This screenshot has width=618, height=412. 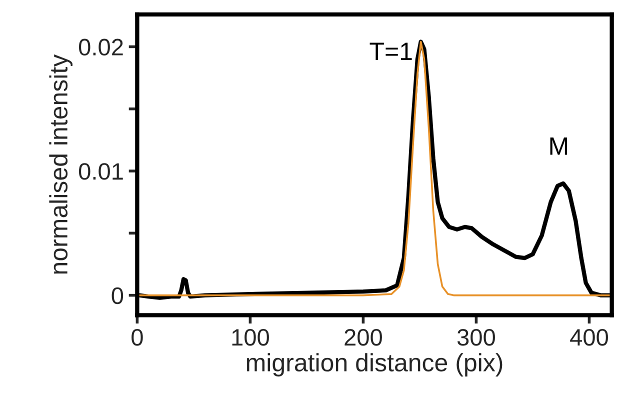 What do you see at coordinates (559, 146) in the screenshot?
I see `annotation: M` at bounding box center [559, 146].